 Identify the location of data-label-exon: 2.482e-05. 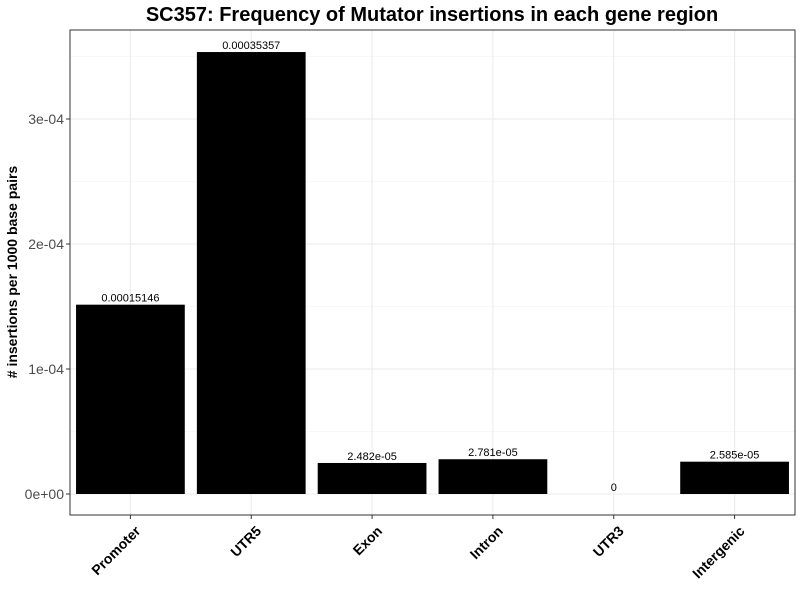
(372, 457).